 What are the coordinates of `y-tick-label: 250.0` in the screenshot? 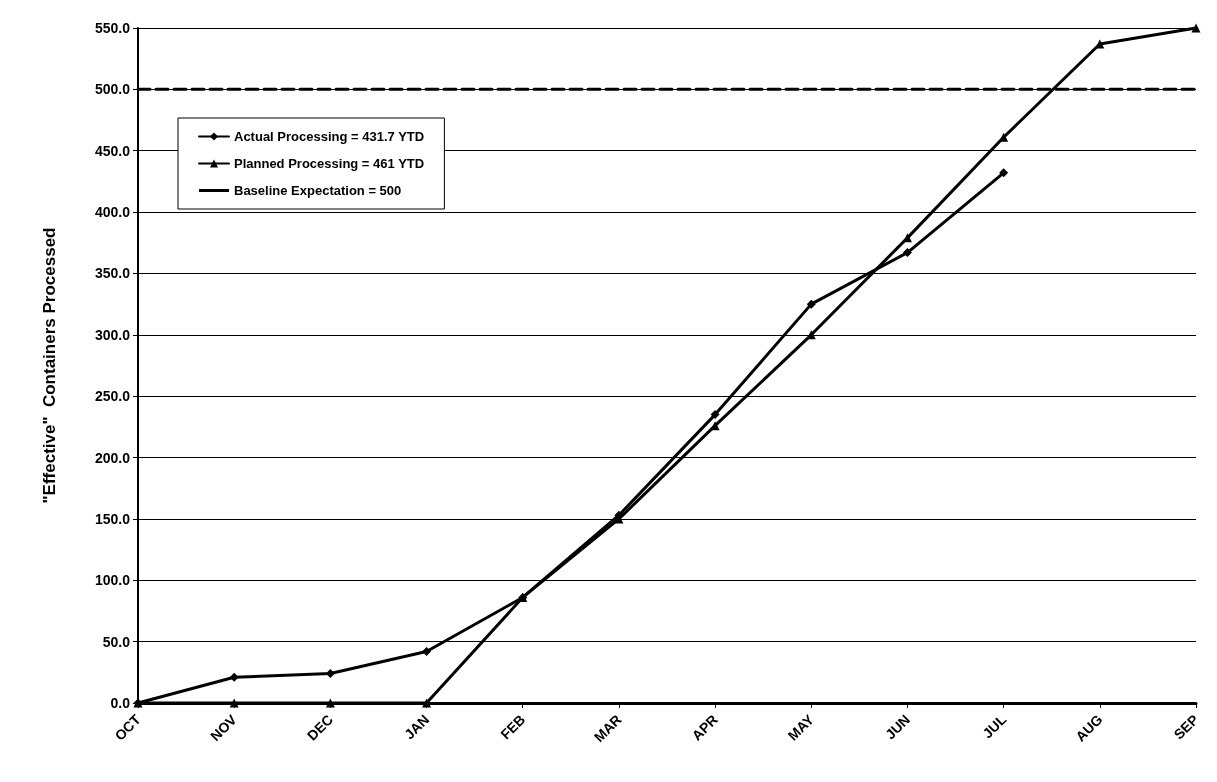 It's located at (112, 396).